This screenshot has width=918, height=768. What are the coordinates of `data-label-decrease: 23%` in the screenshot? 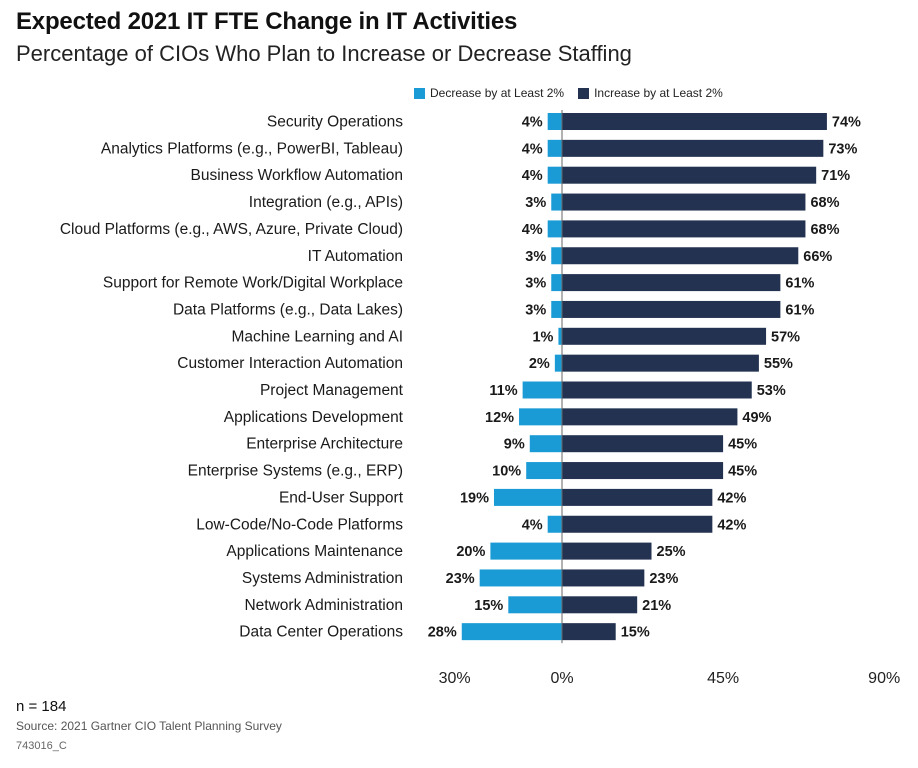 It's located at (460, 579).